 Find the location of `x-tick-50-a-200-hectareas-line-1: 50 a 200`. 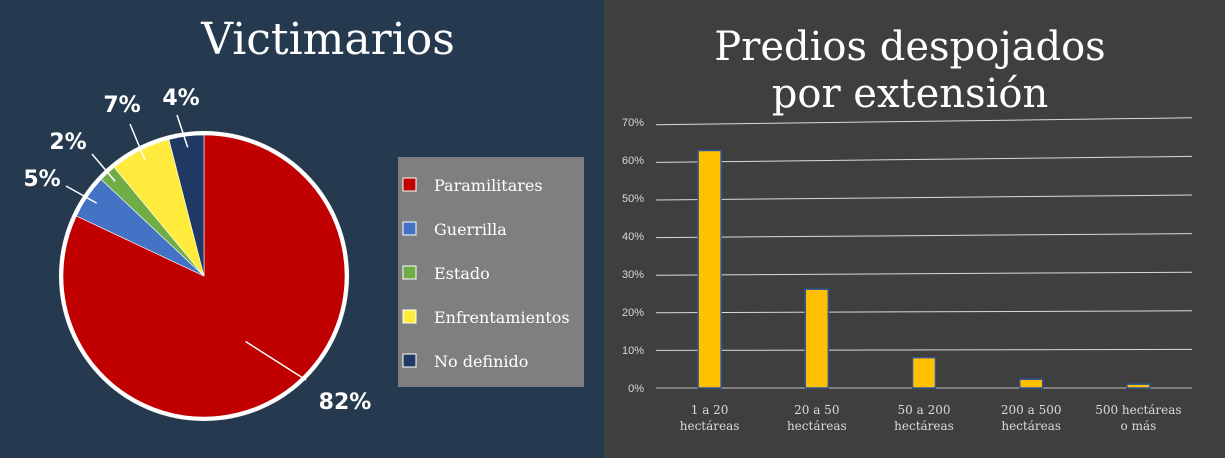

x-tick-50-a-200-hectareas-line-1: 50 a 200 is located at coordinates (924, 410).